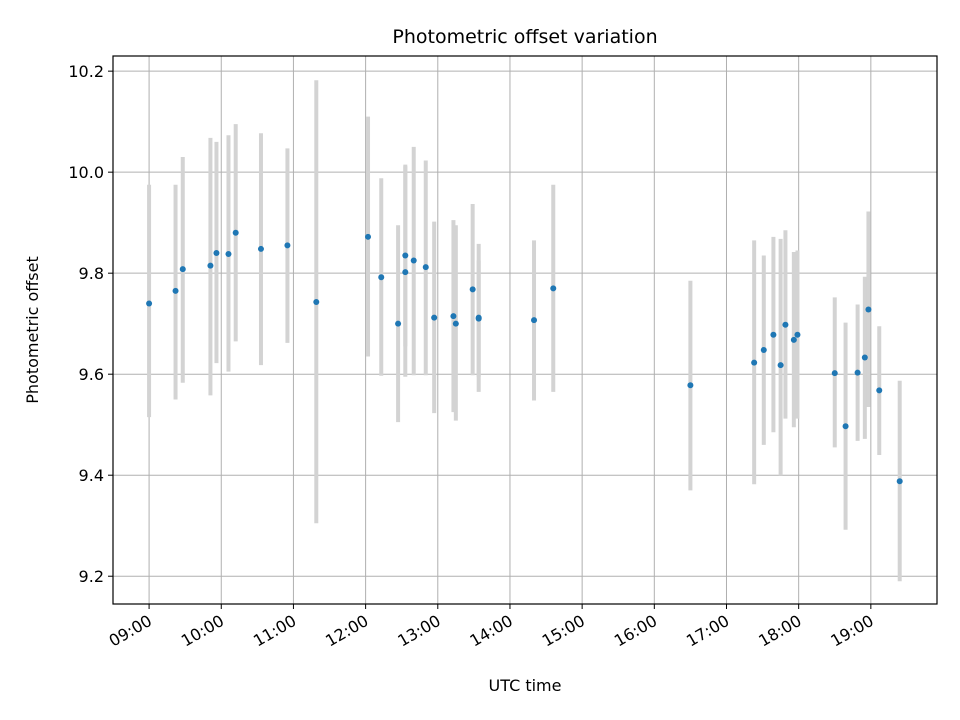 The height and width of the screenshot is (720, 960). What do you see at coordinates (90, 324) in the screenshot?
I see `y-axis: 9.2 9.4 9.6 9.8 10.0 10.2` at bounding box center [90, 324].